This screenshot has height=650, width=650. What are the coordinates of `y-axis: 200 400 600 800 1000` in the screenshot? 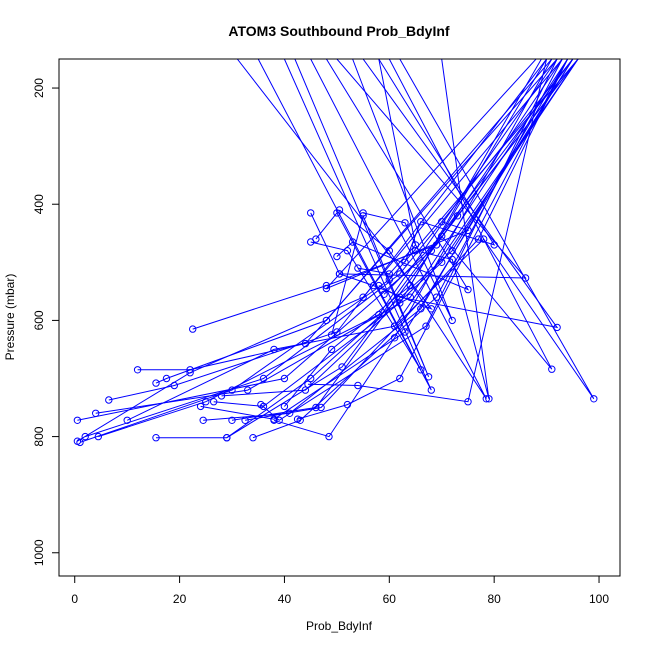 It's located at (46, 322).